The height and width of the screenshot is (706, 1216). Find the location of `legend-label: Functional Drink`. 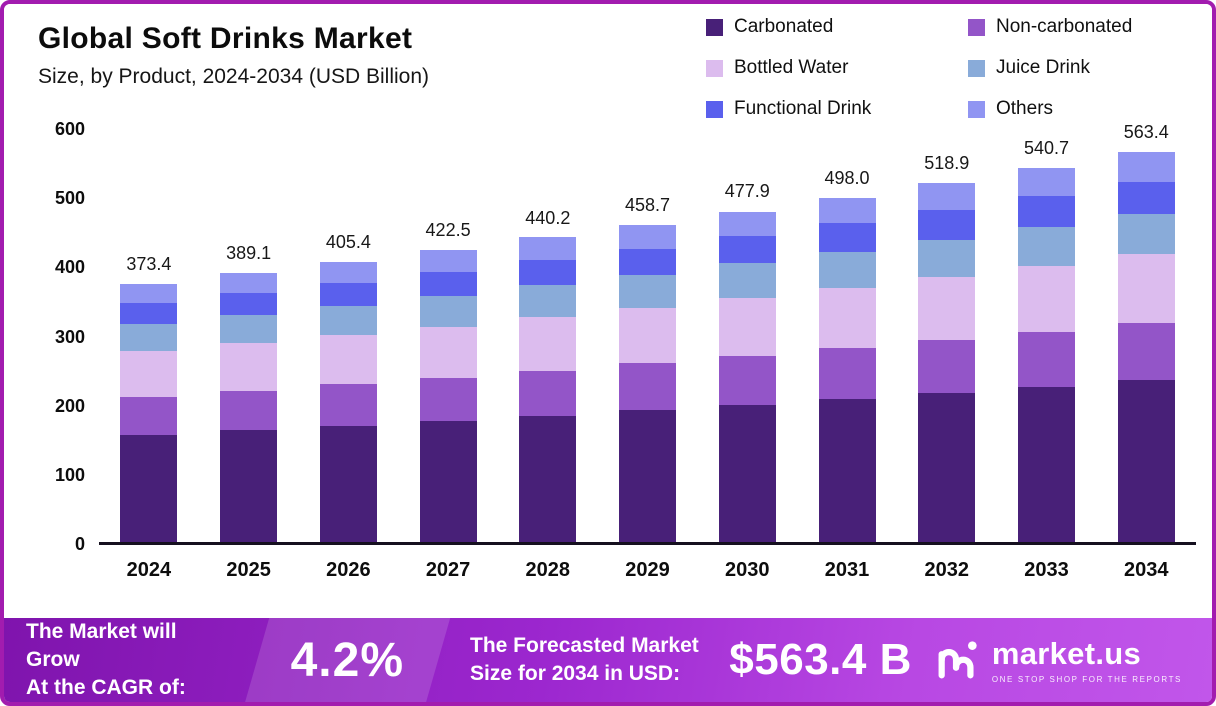

legend-label: Functional Drink is located at coordinates (803, 108).